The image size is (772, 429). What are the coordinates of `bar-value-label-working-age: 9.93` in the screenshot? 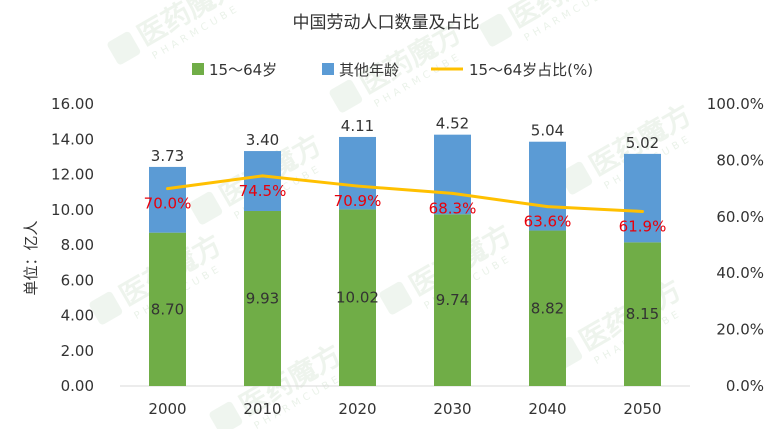 It's located at (262, 298).